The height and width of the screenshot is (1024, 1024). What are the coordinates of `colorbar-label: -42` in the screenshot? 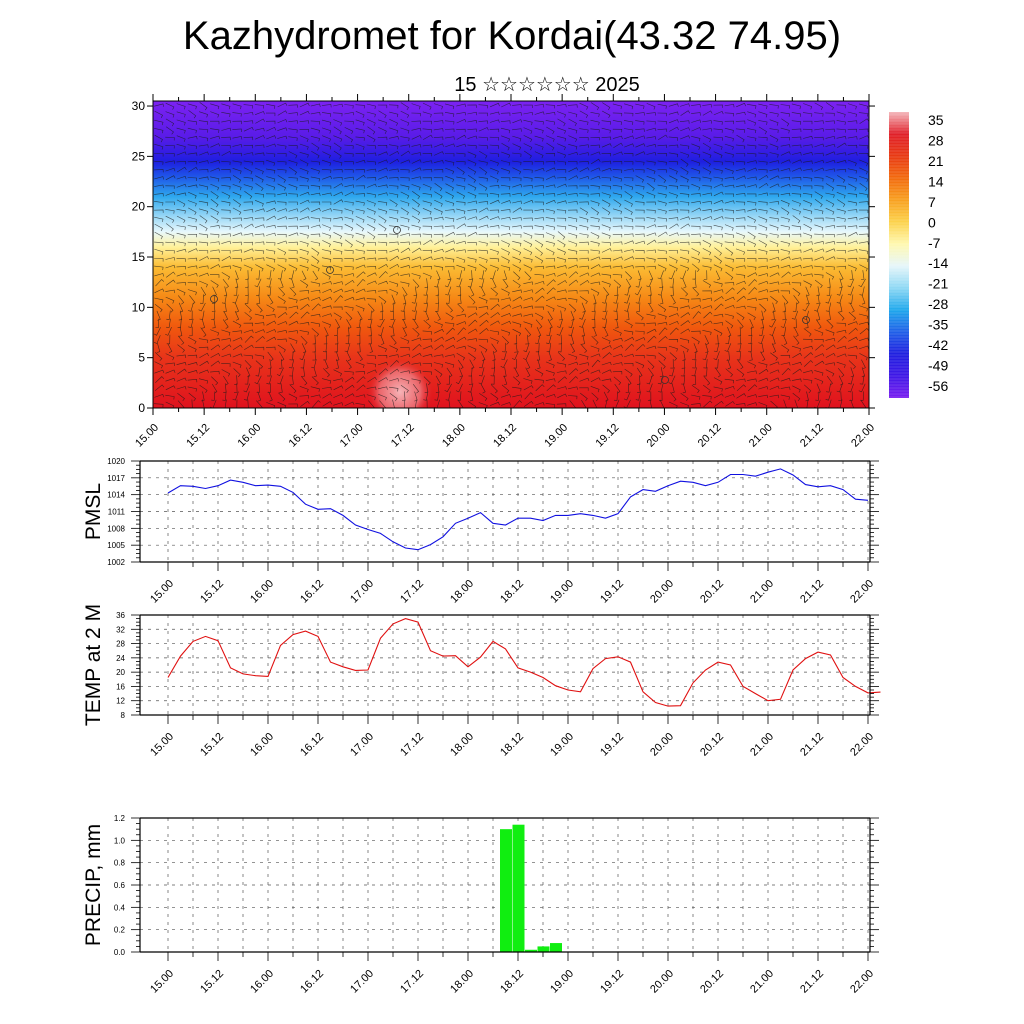 It's located at (938, 345).